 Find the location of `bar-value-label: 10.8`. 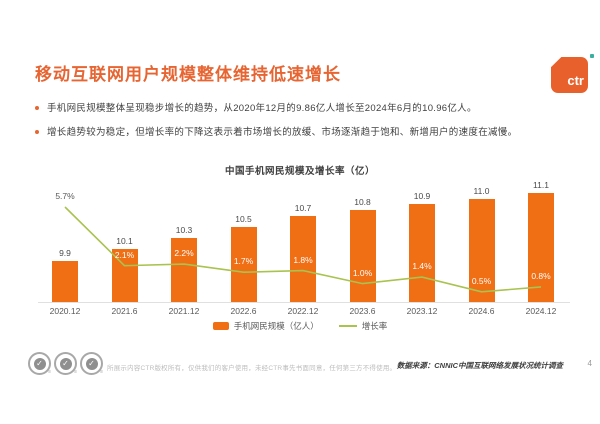

bar-value-label: 10.8 is located at coordinates (362, 201).